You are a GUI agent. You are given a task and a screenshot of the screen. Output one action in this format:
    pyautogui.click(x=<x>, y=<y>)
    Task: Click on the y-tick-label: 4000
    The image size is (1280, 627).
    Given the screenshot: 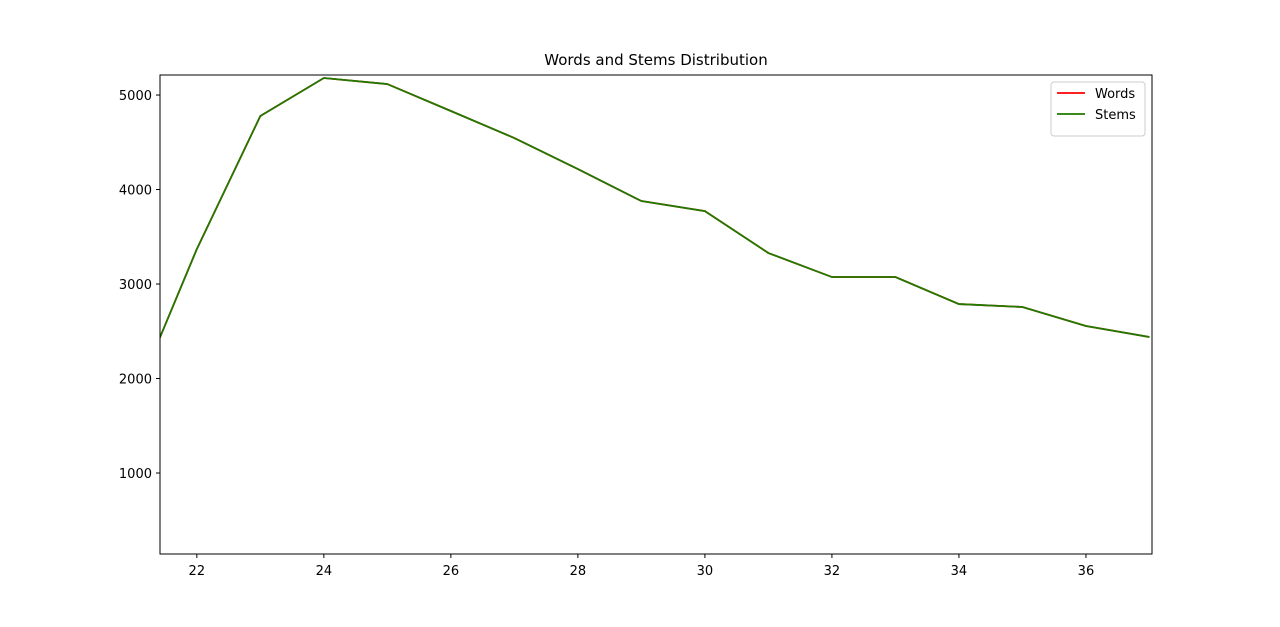 What is the action you would take?
    pyautogui.click(x=135, y=191)
    